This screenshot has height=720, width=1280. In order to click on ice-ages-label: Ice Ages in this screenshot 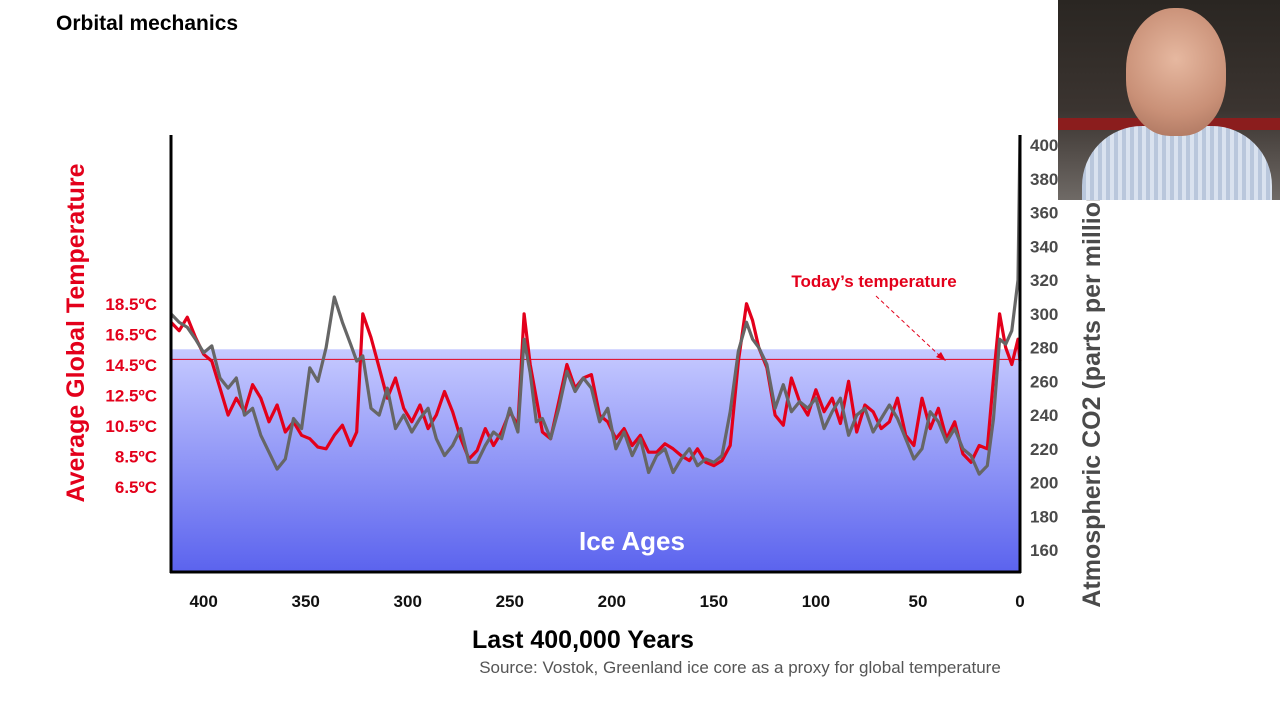, I will do `click(632, 541)`.